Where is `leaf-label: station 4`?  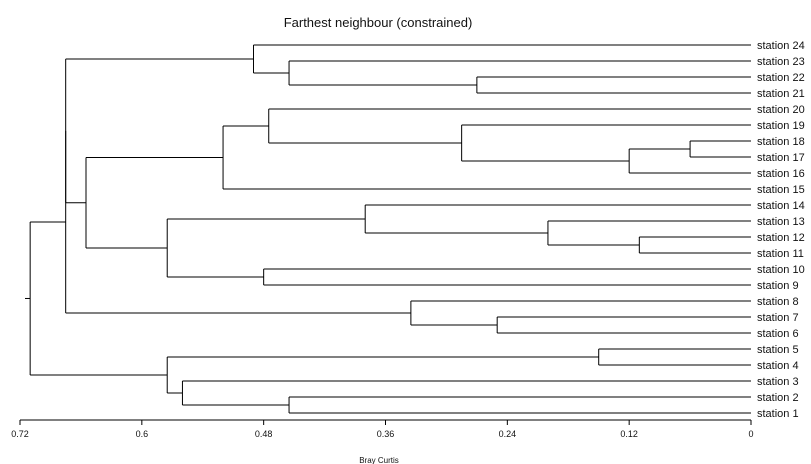 leaf-label: station 4 is located at coordinates (778, 366).